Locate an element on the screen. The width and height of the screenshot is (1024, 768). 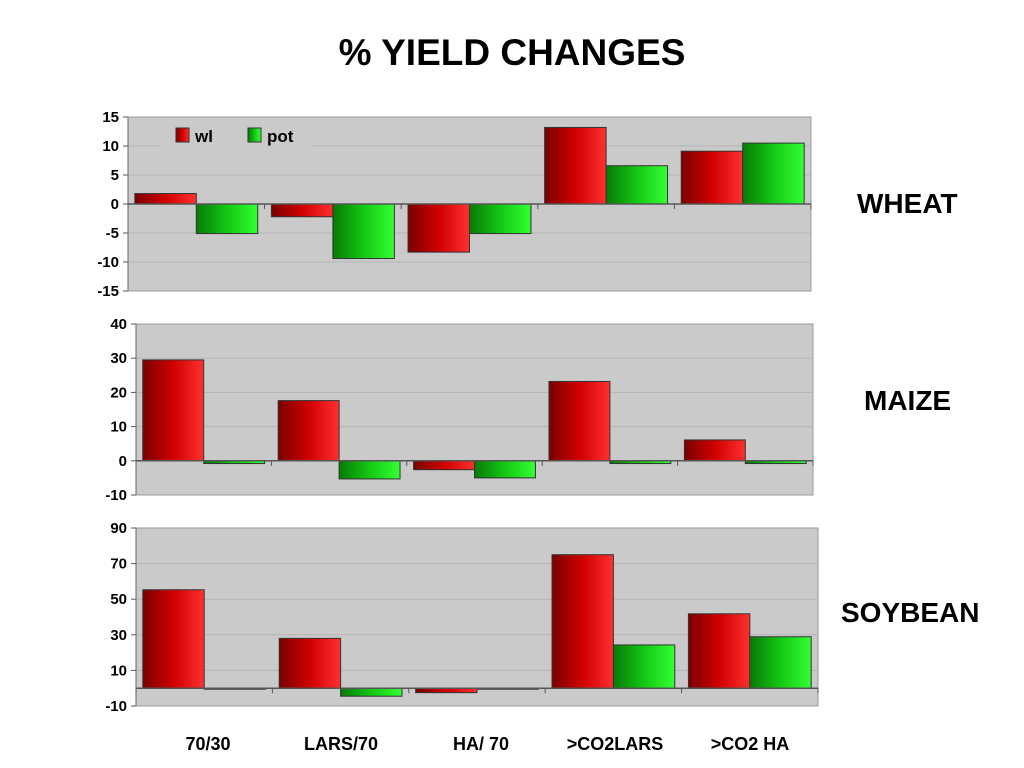
legend-label-pot: pot is located at coordinates (280, 136).